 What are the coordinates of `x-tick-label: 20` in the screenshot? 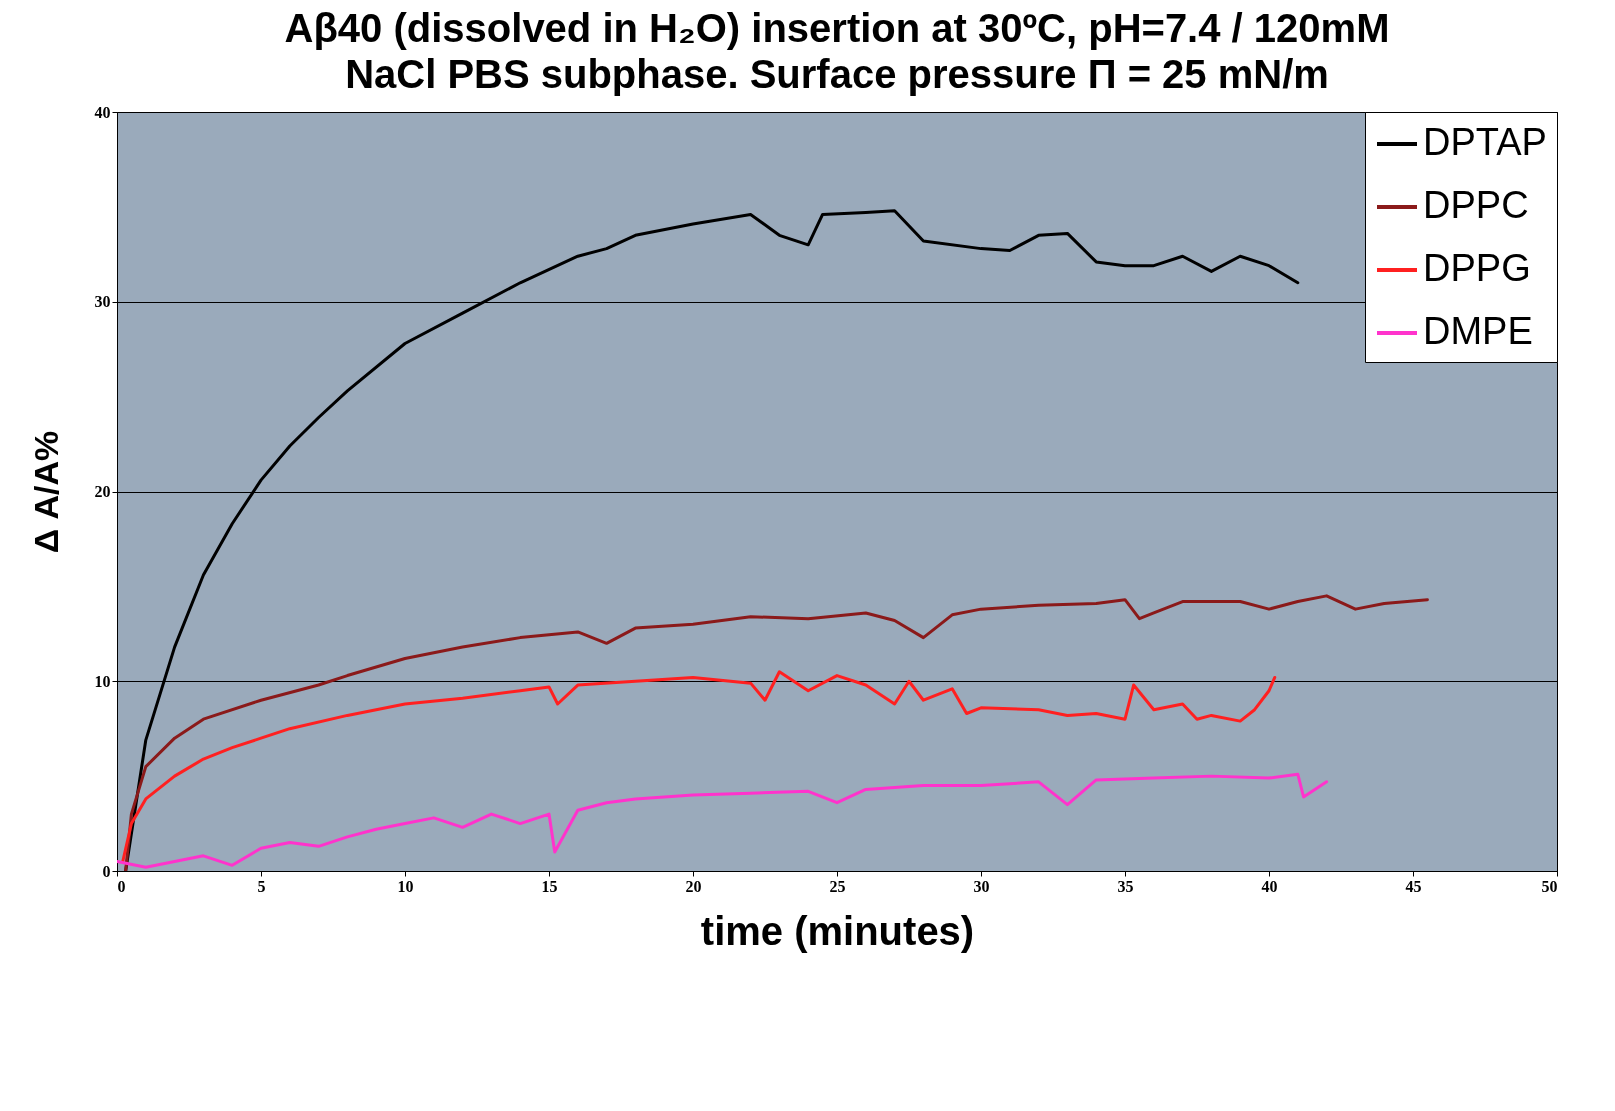 It's located at (693, 886).